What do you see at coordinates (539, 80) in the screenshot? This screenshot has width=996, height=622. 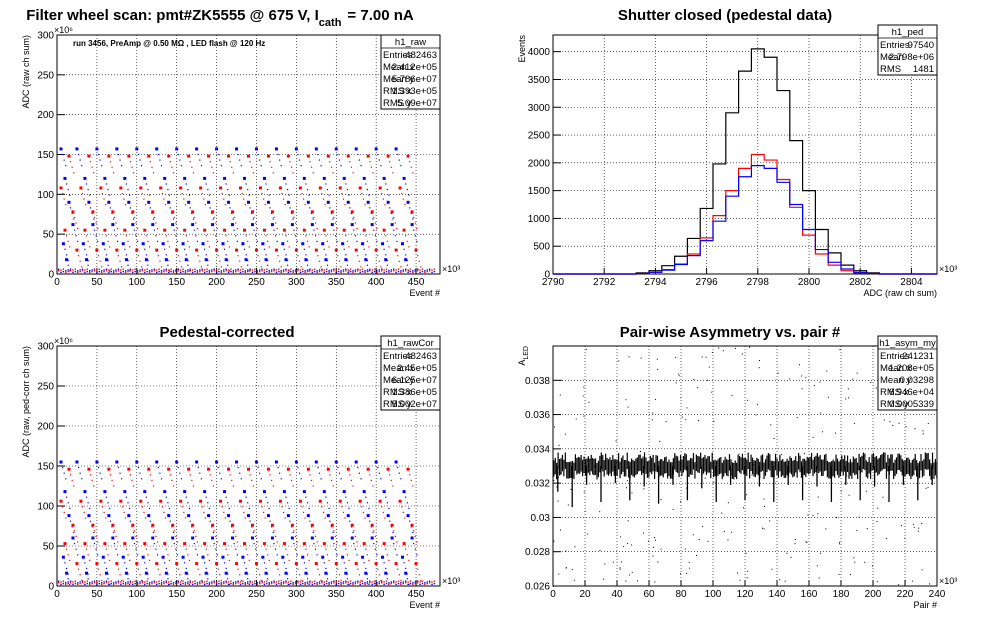 I see `y-tick-label: 3500` at bounding box center [539, 80].